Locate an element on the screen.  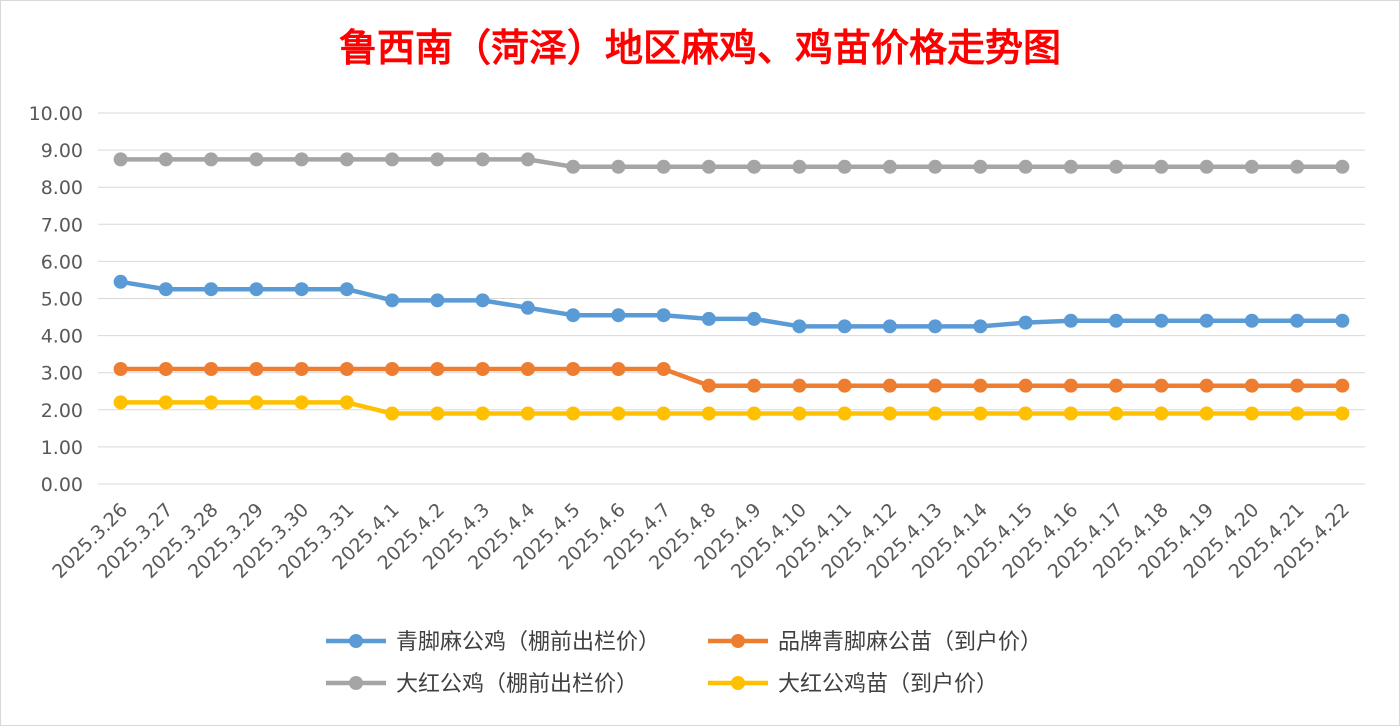
y-tick-label: 3.00 is located at coordinates (62, 374).